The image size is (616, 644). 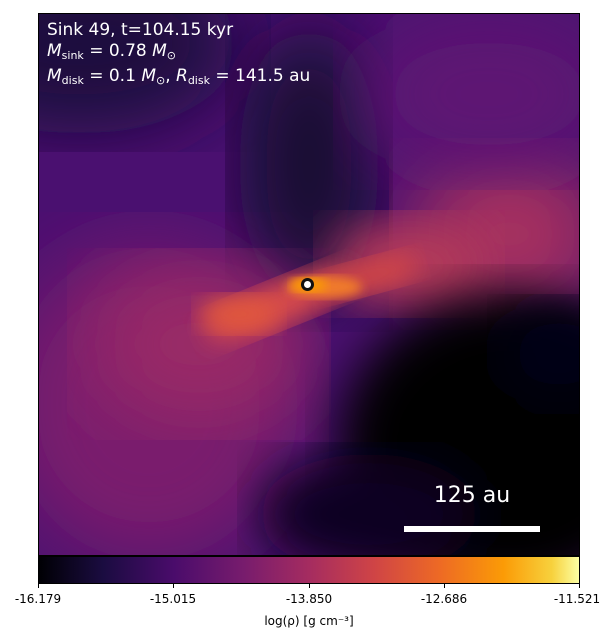 What do you see at coordinates (249, 76) in the screenshot?
I see `disk-radius-value: = 141.5` at bounding box center [249, 76].